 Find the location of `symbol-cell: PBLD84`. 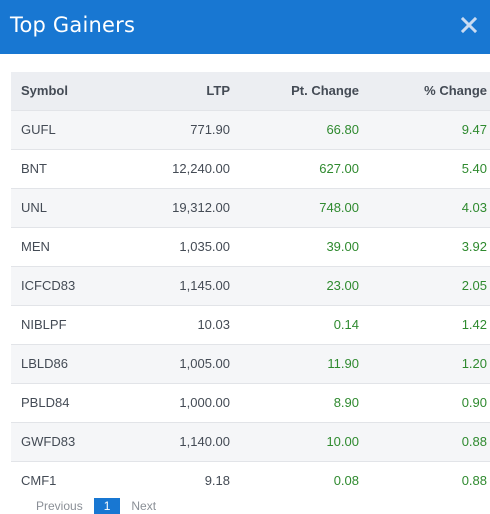

symbol-cell: PBLD84 is located at coordinates (45, 402).